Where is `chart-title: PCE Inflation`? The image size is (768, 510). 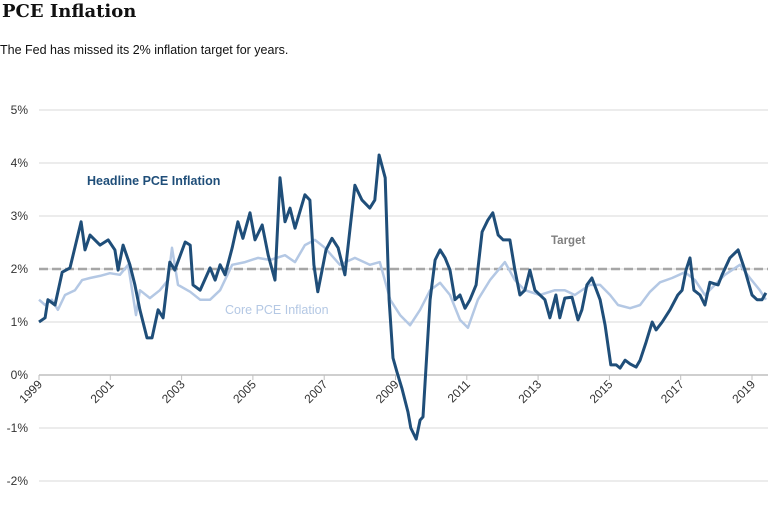 chart-title: PCE Inflation is located at coordinates (69, 11).